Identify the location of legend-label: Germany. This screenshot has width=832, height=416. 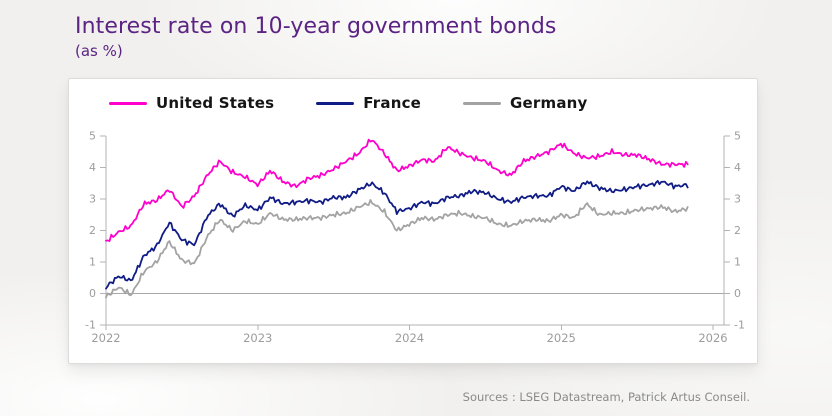
(549, 103).